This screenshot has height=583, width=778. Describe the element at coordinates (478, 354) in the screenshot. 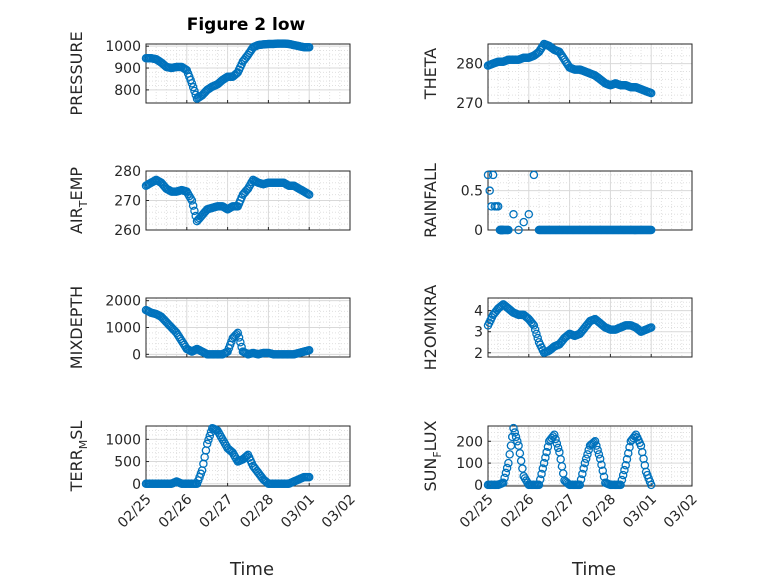

I see `y-tick-label: 2` at that location.